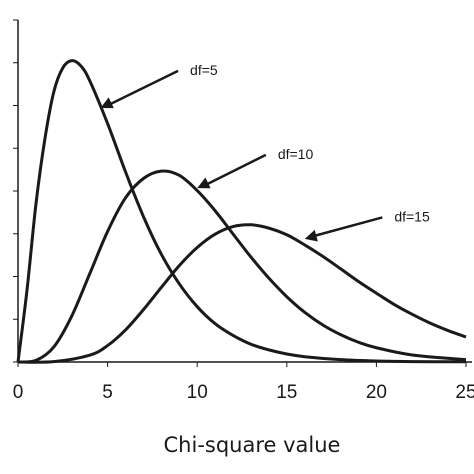 This screenshot has height=474, width=474. Describe the element at coordinates (376, 392) in the screenshot. I see `x-tick-label: 20` at that location.